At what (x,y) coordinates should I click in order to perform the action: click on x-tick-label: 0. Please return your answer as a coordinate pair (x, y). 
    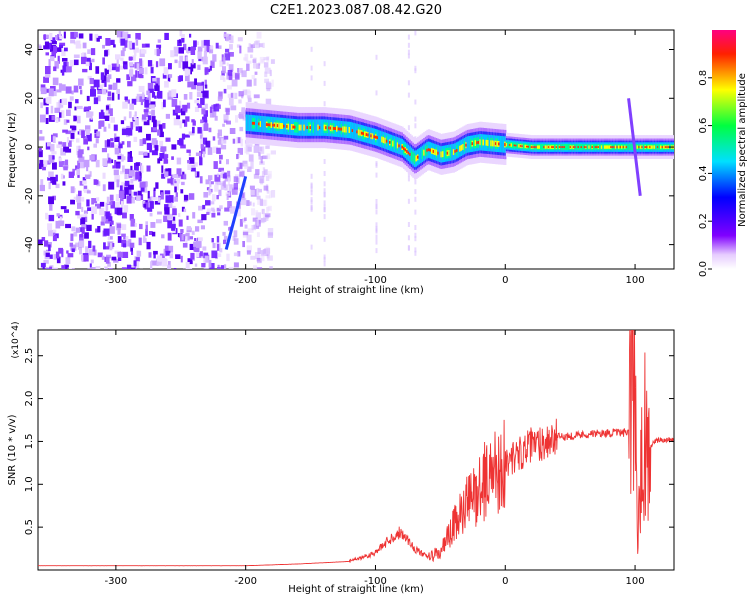
    Looking at the image, I should click on (505, 581).